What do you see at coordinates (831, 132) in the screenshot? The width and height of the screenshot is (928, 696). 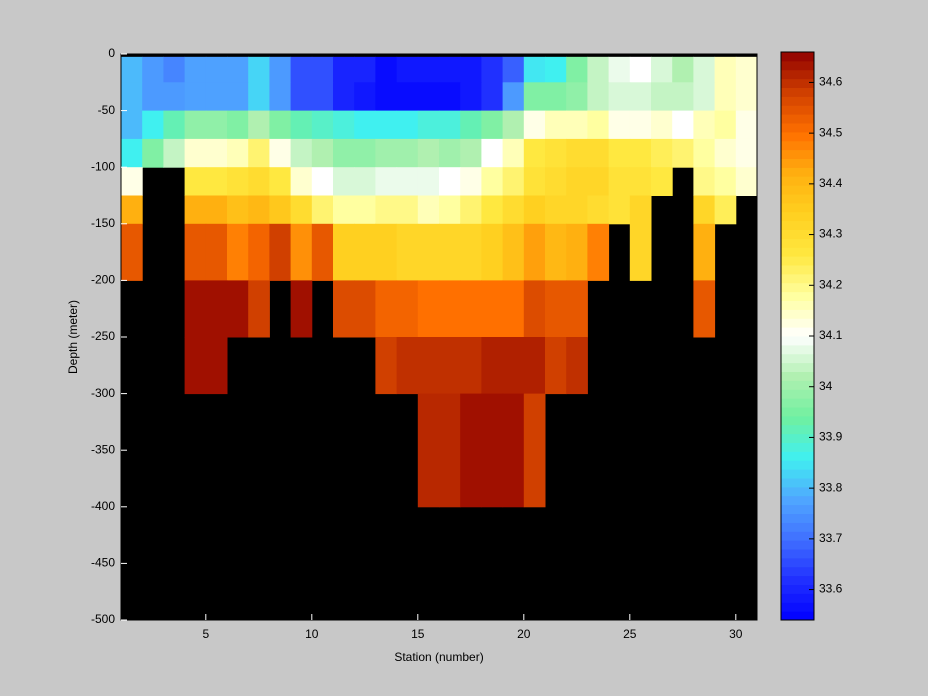 I see `colorbar-tick-label: 34.5` at bounding box center [831, 132].